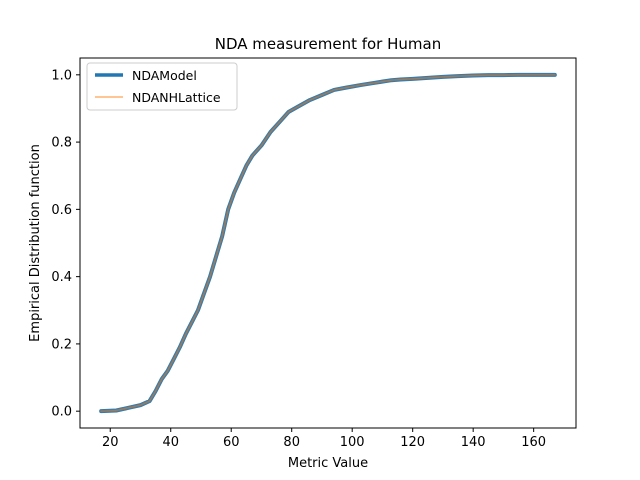 This screenshot has height=480, width=640. I want to click on legend-label-ndamodel: NDAModel, so click(164, 75).